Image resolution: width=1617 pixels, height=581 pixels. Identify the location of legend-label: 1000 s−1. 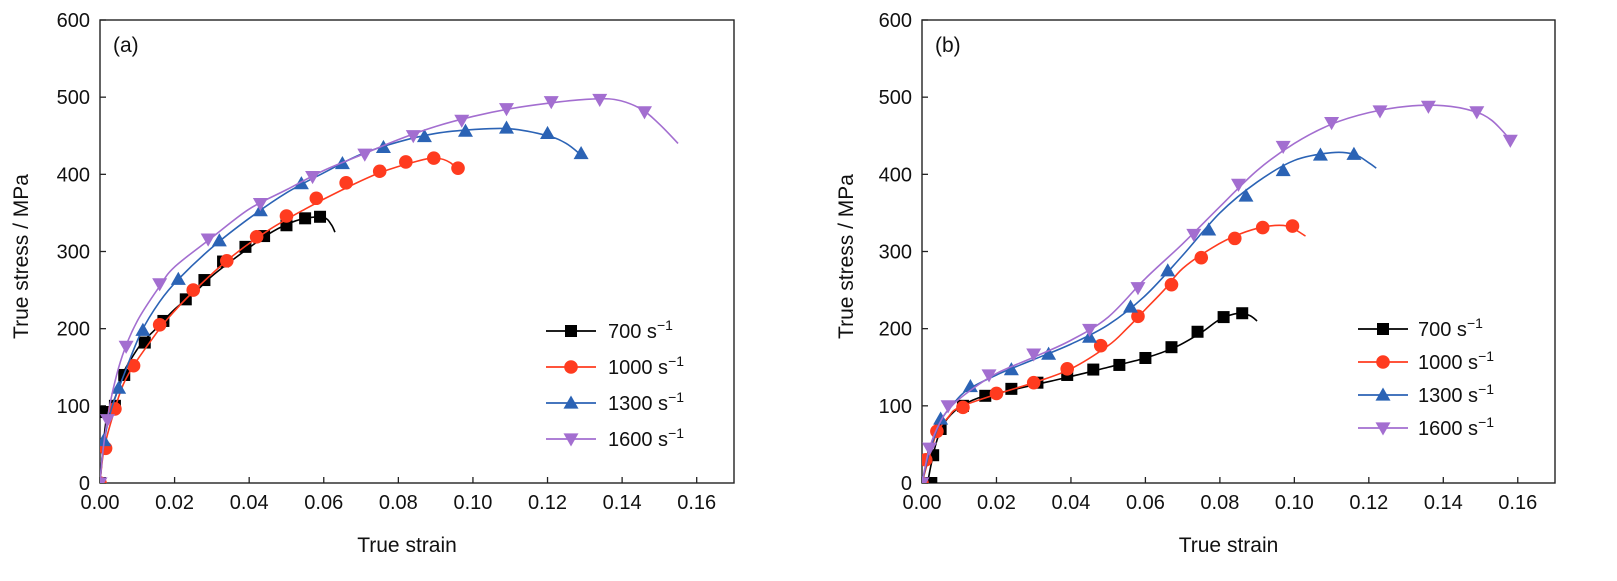
(1456, 361).